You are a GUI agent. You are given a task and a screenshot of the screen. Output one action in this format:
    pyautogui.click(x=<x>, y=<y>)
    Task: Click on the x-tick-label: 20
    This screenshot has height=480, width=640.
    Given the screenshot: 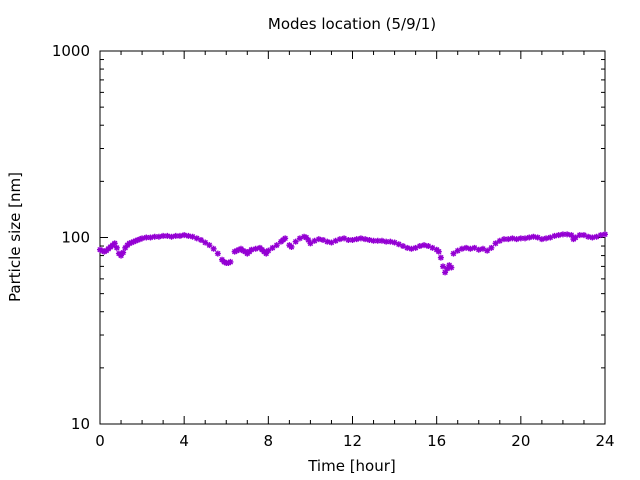 What is the action you would take?
    pyautogui.click(x=520, y=441)
    